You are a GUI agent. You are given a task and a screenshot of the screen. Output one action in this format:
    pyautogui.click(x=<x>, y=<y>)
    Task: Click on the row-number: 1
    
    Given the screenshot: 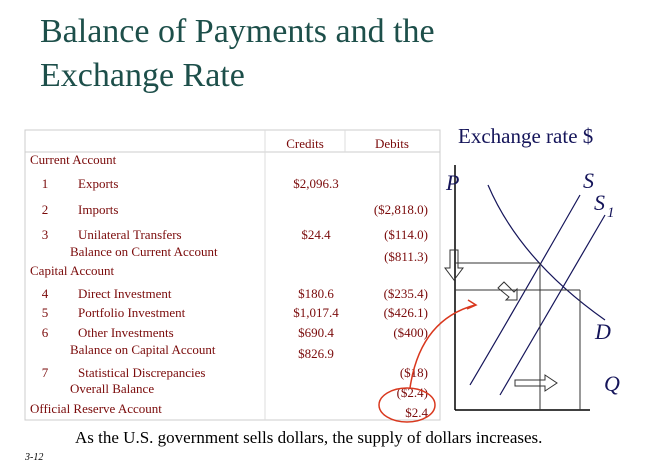 What is the action you would take?
    pyautogui.click(x=45, y=183)
    